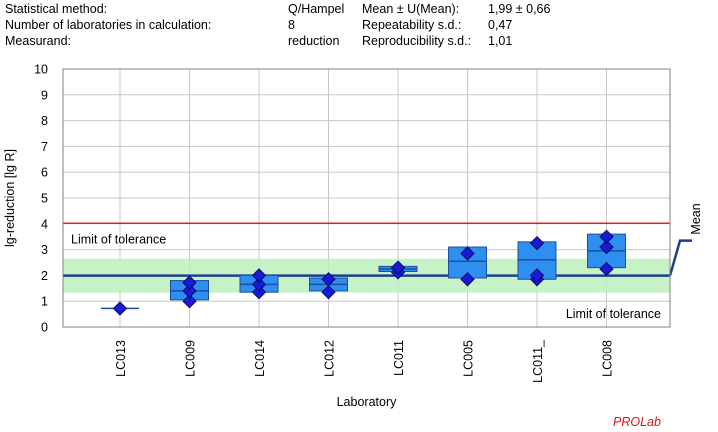  I want to click on stat-method-value: Q/Hampel, so click(316, 9).